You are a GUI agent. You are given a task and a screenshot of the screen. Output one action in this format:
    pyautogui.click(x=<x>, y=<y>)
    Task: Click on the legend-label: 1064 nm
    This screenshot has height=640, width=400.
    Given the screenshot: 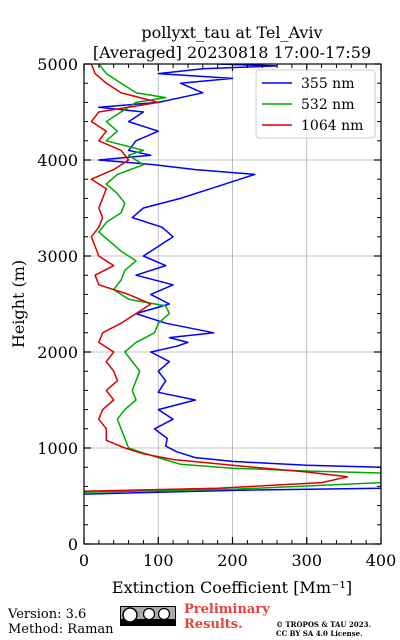 What is the action you would take?
    pyautogui.click(x=332, y=126)
    